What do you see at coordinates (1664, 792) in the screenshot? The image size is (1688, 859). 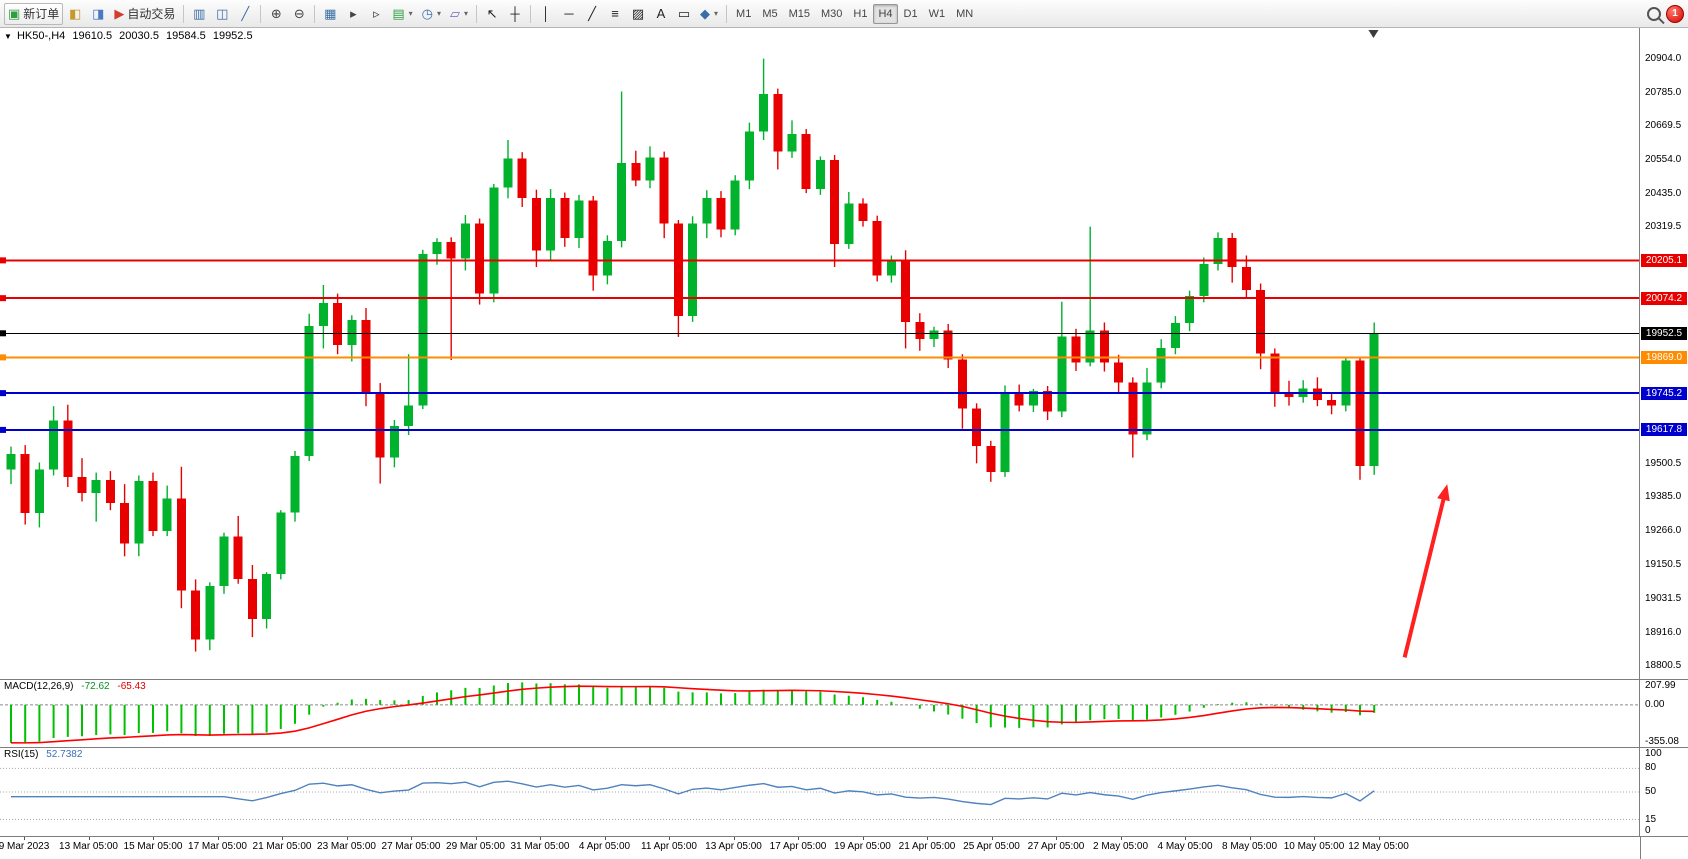 I see `rsi-axis: 100 80 50 15 0` at bounding box center [1664, 792].